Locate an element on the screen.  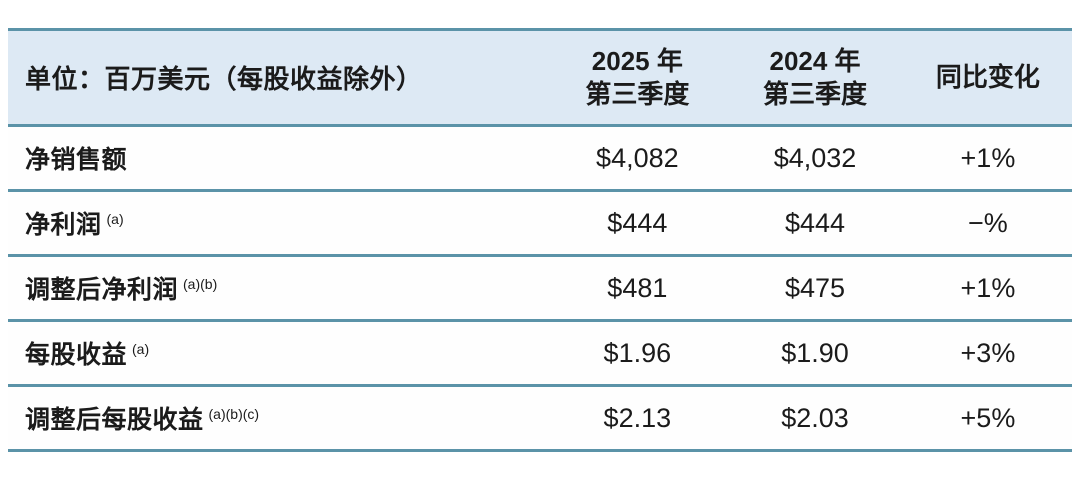
metric-name: 净销售额 is located at coordinates (76, 160).